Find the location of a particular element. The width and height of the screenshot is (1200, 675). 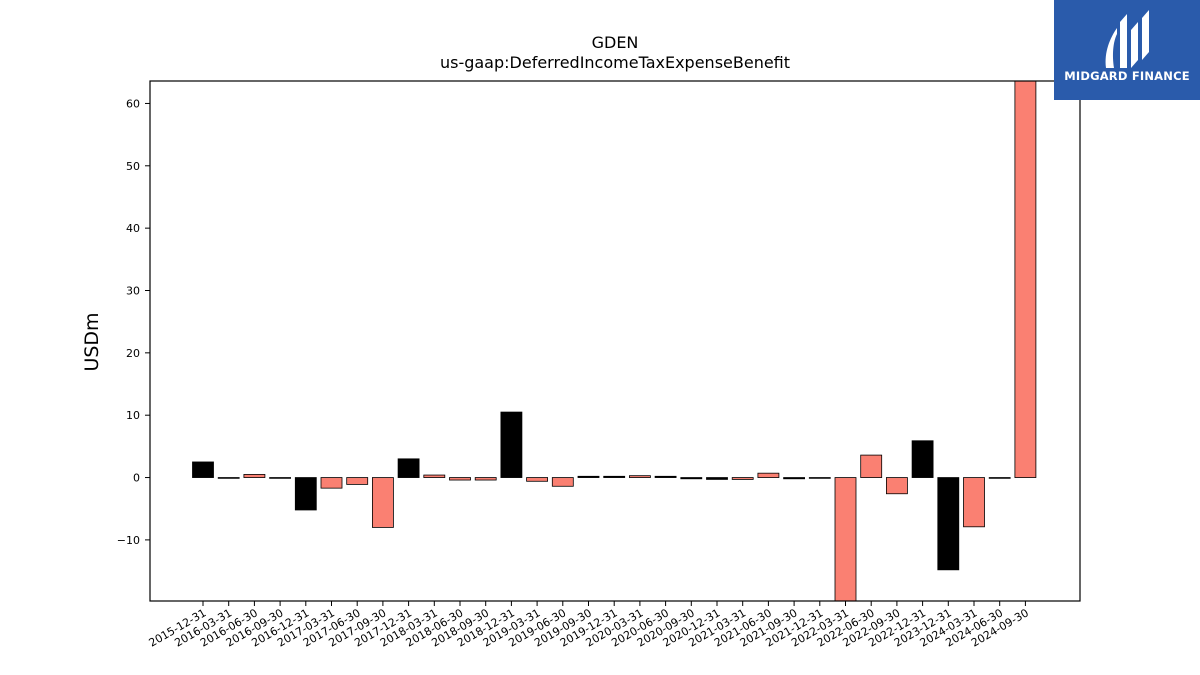

brand-name: MIDGARD FINANCE is located at coordinates (1127, 76).